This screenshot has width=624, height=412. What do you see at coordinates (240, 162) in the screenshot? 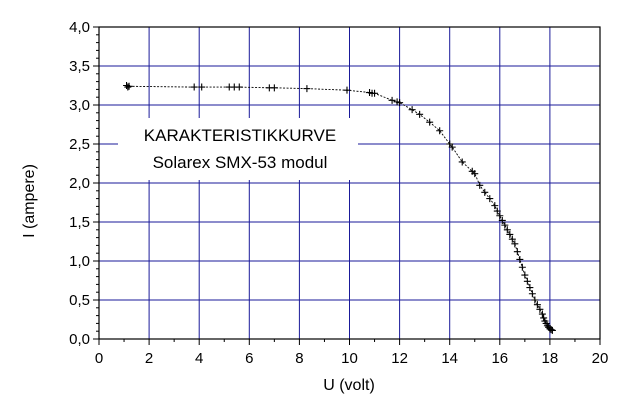
I see `annotation-line-2: Solarex SMX-53 modul` at bounding box center [240, 162].